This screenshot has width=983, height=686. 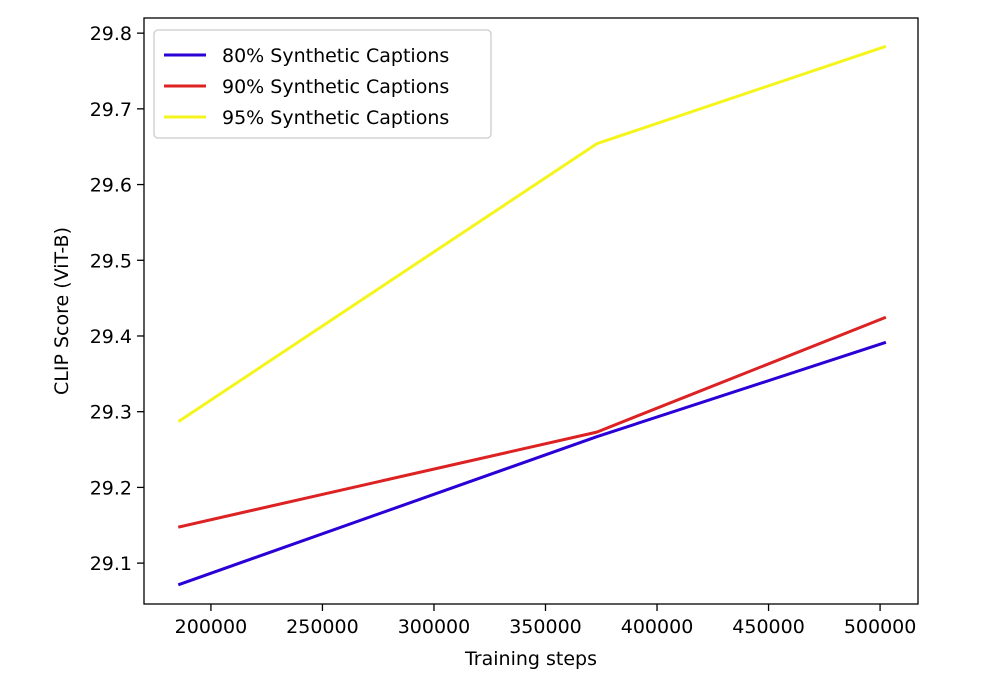 What do you see at coordinates (111, 488) in the screenshot?
I see `y-tick-label: 29.2` at bounding box center [111, 488].